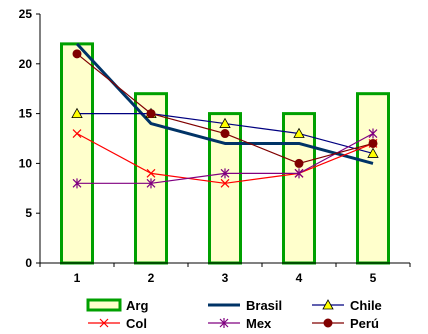  What do you see at coordinates (151, 278) in the screenshot?
I see `x-tick-label-2: 2` at bounding box center [151, 278].